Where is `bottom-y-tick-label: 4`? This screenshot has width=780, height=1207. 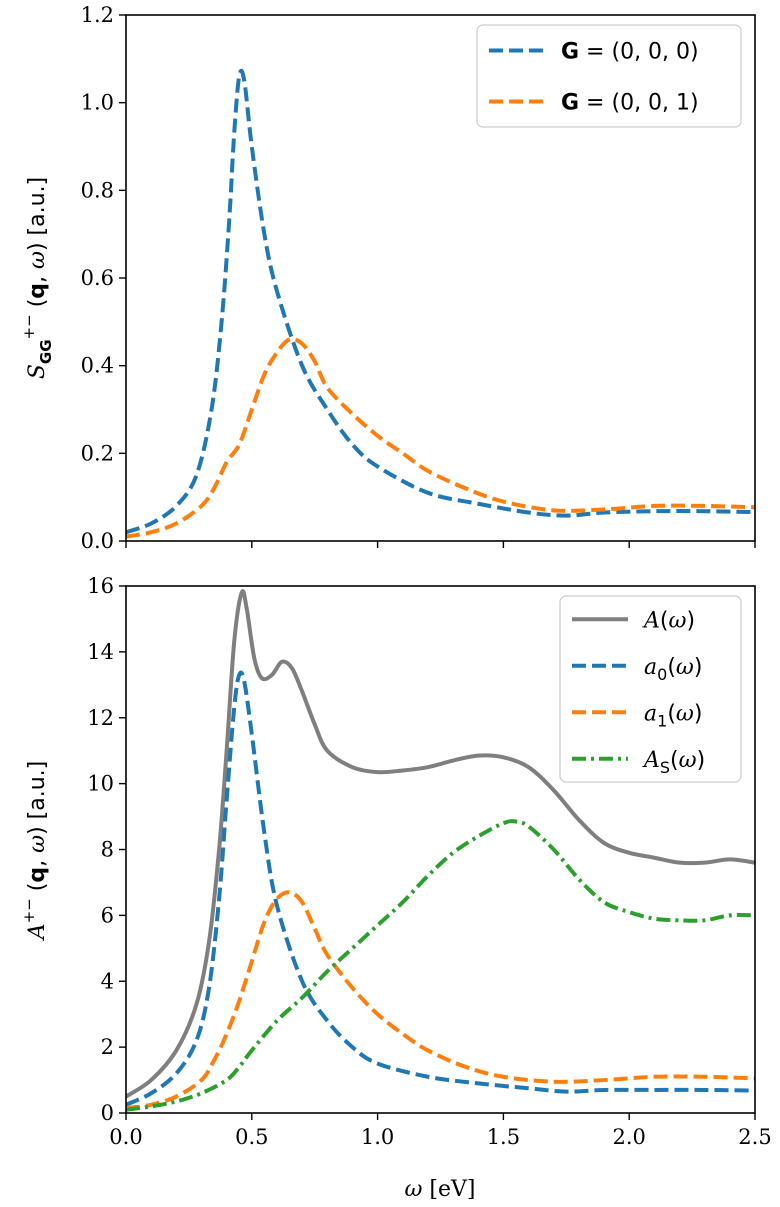
bottom-y-tick-label: 4 is located at coordinates (107, 981).